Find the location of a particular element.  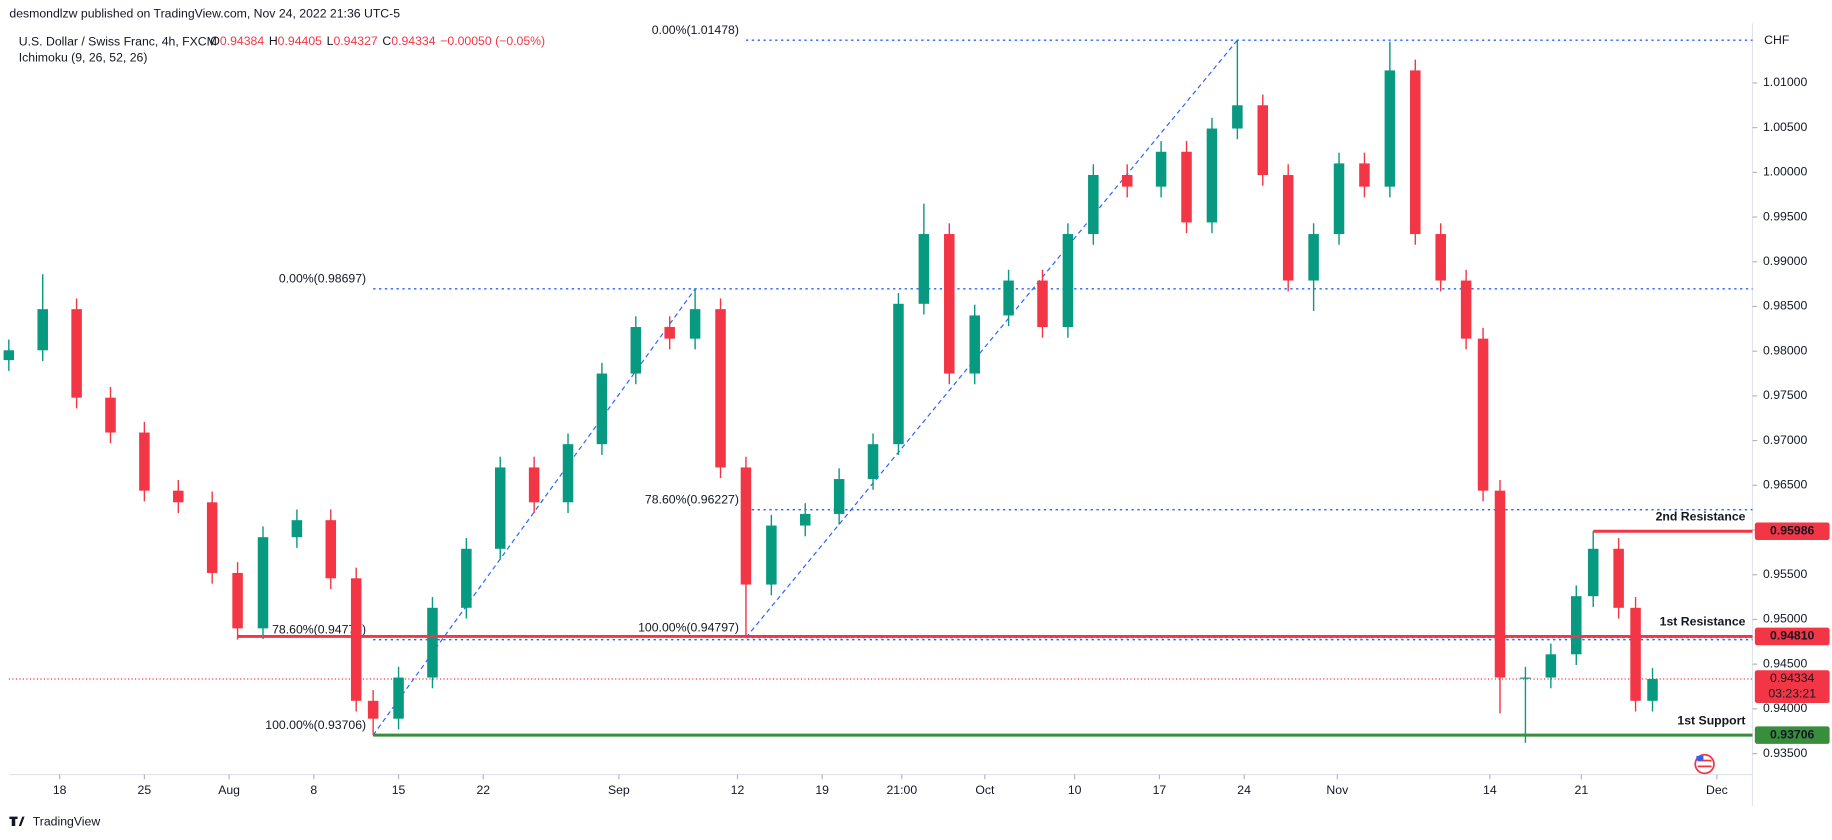

x-tick-label: Sep is located at coordinates (619, 790).